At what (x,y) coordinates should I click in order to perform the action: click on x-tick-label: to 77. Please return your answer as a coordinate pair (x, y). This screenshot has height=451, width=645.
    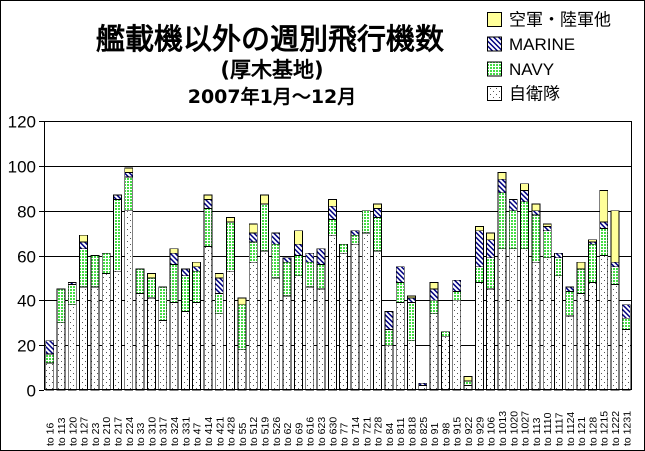
    Looking at the image, I should click on (345, 434).